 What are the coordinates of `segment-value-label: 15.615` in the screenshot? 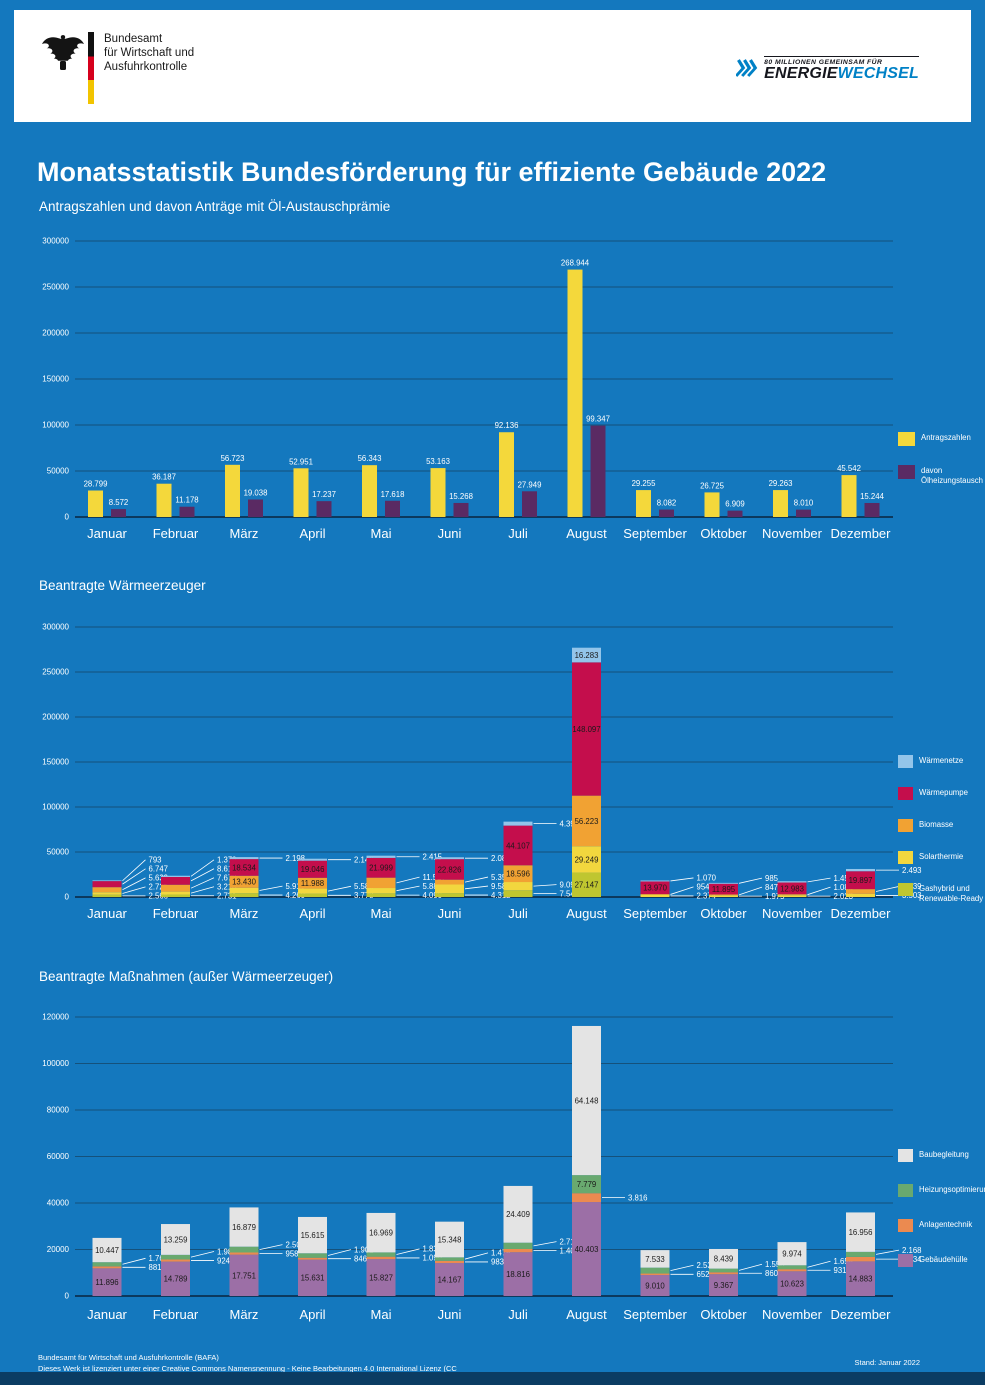 It's located at (313, 1235).